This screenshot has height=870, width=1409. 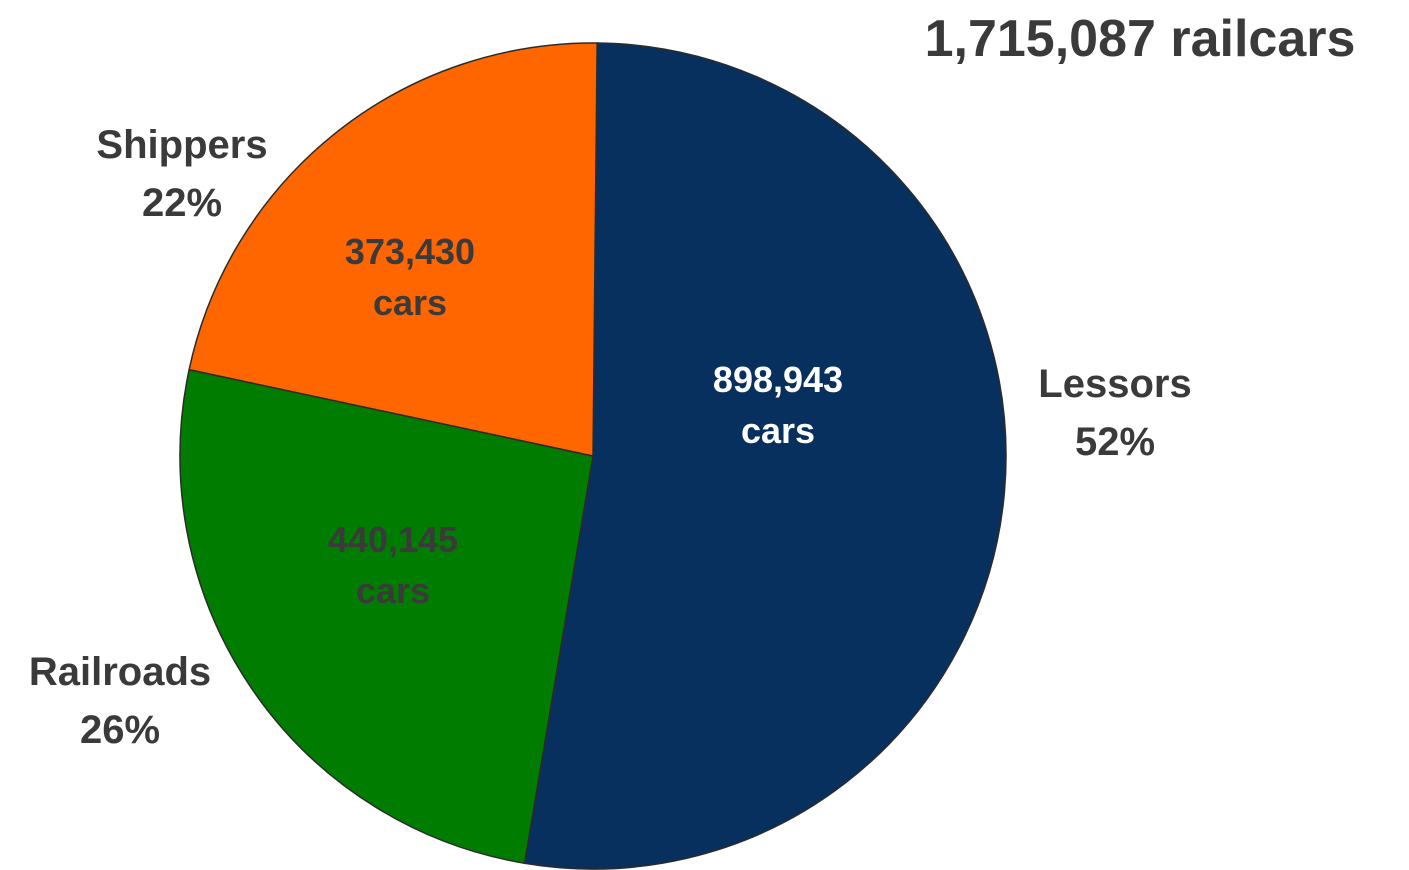 I want to click on slice-value-label-shippers-unit: cars, so click(x=410, y=302).